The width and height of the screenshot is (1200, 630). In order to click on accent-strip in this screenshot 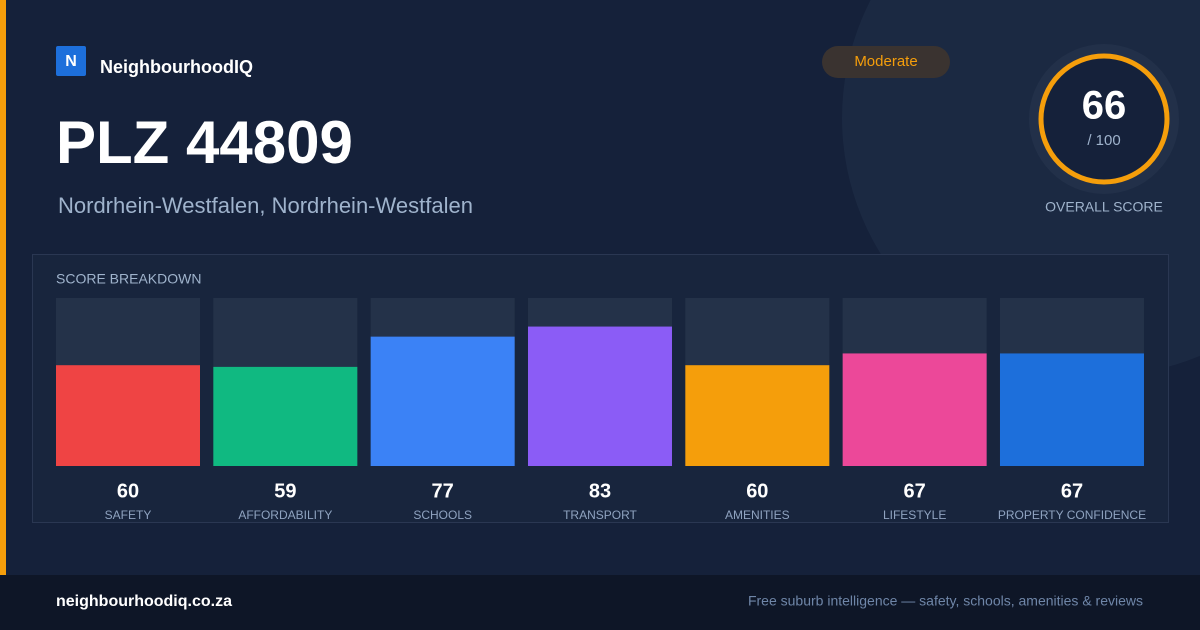, I will do `click(3, 287)`.